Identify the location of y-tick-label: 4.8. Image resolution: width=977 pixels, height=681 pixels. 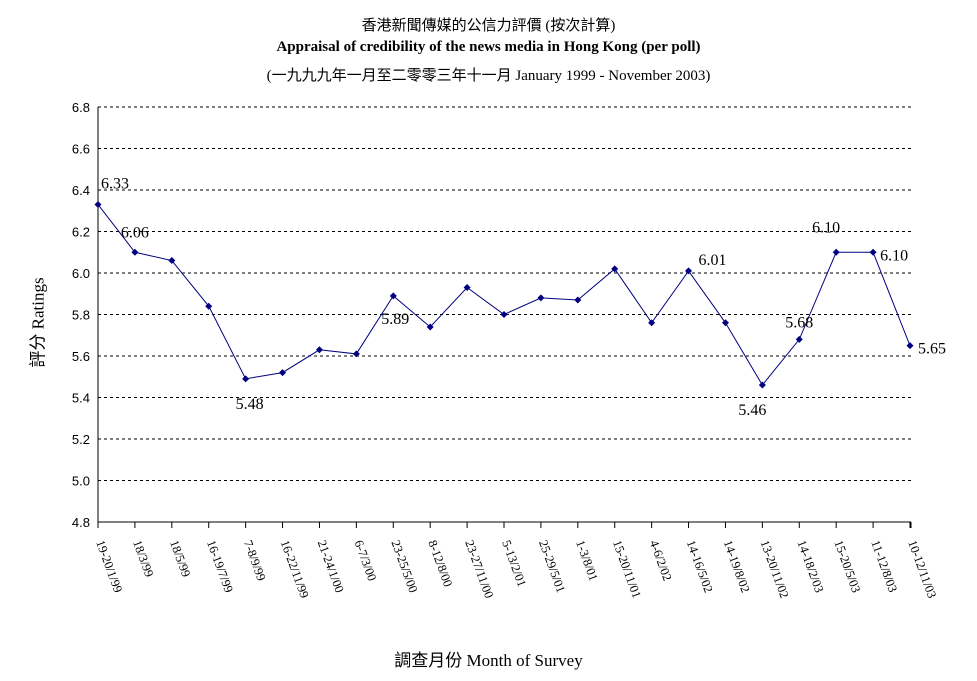
(81, 522).